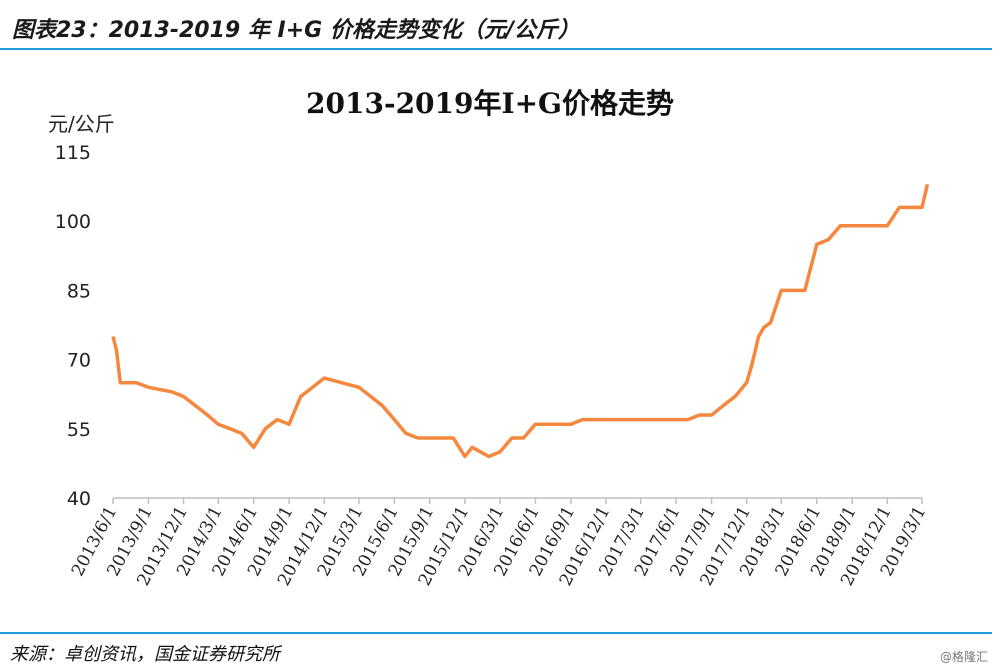  Describe the element at coordinates (79, 291) in the screenshot. I see `y-tick-label: 85` at that location.